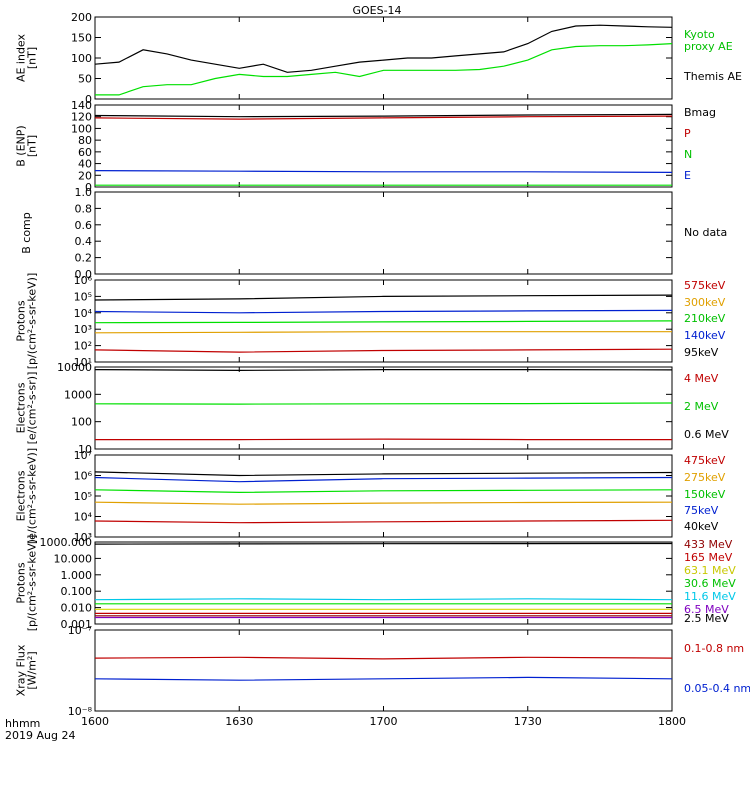  What do you see at coordinates (81, 117) in the screenshot?
I see `panel-2-ytick-label: 120` at bounding box center [81, 117].